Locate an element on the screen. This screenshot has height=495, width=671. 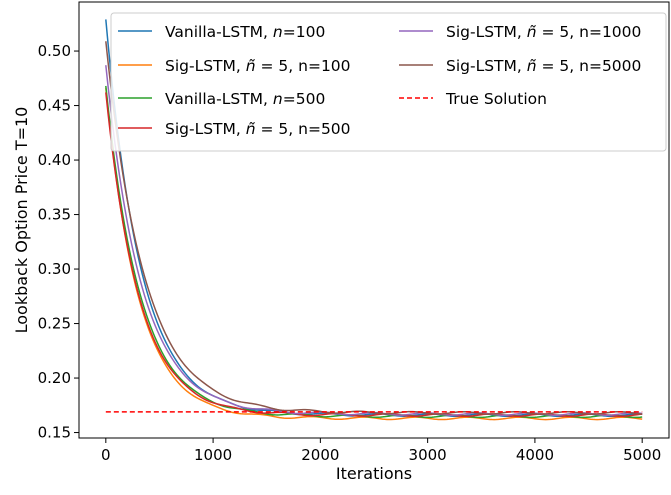
legend-label: Sig-LSTM, ñ = 5, n=500 is located at coordinates (258, 129).